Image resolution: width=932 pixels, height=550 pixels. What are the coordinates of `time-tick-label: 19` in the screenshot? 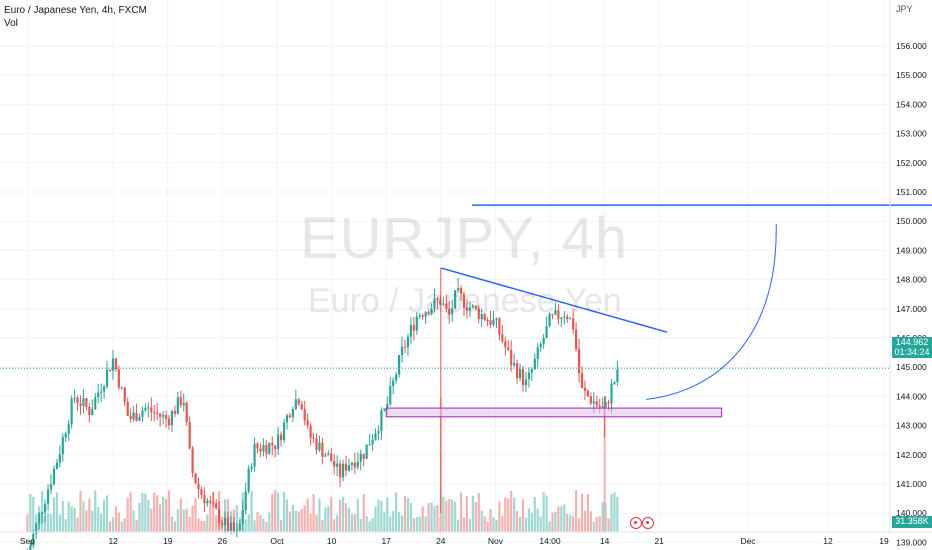 It's located at (168, 541).